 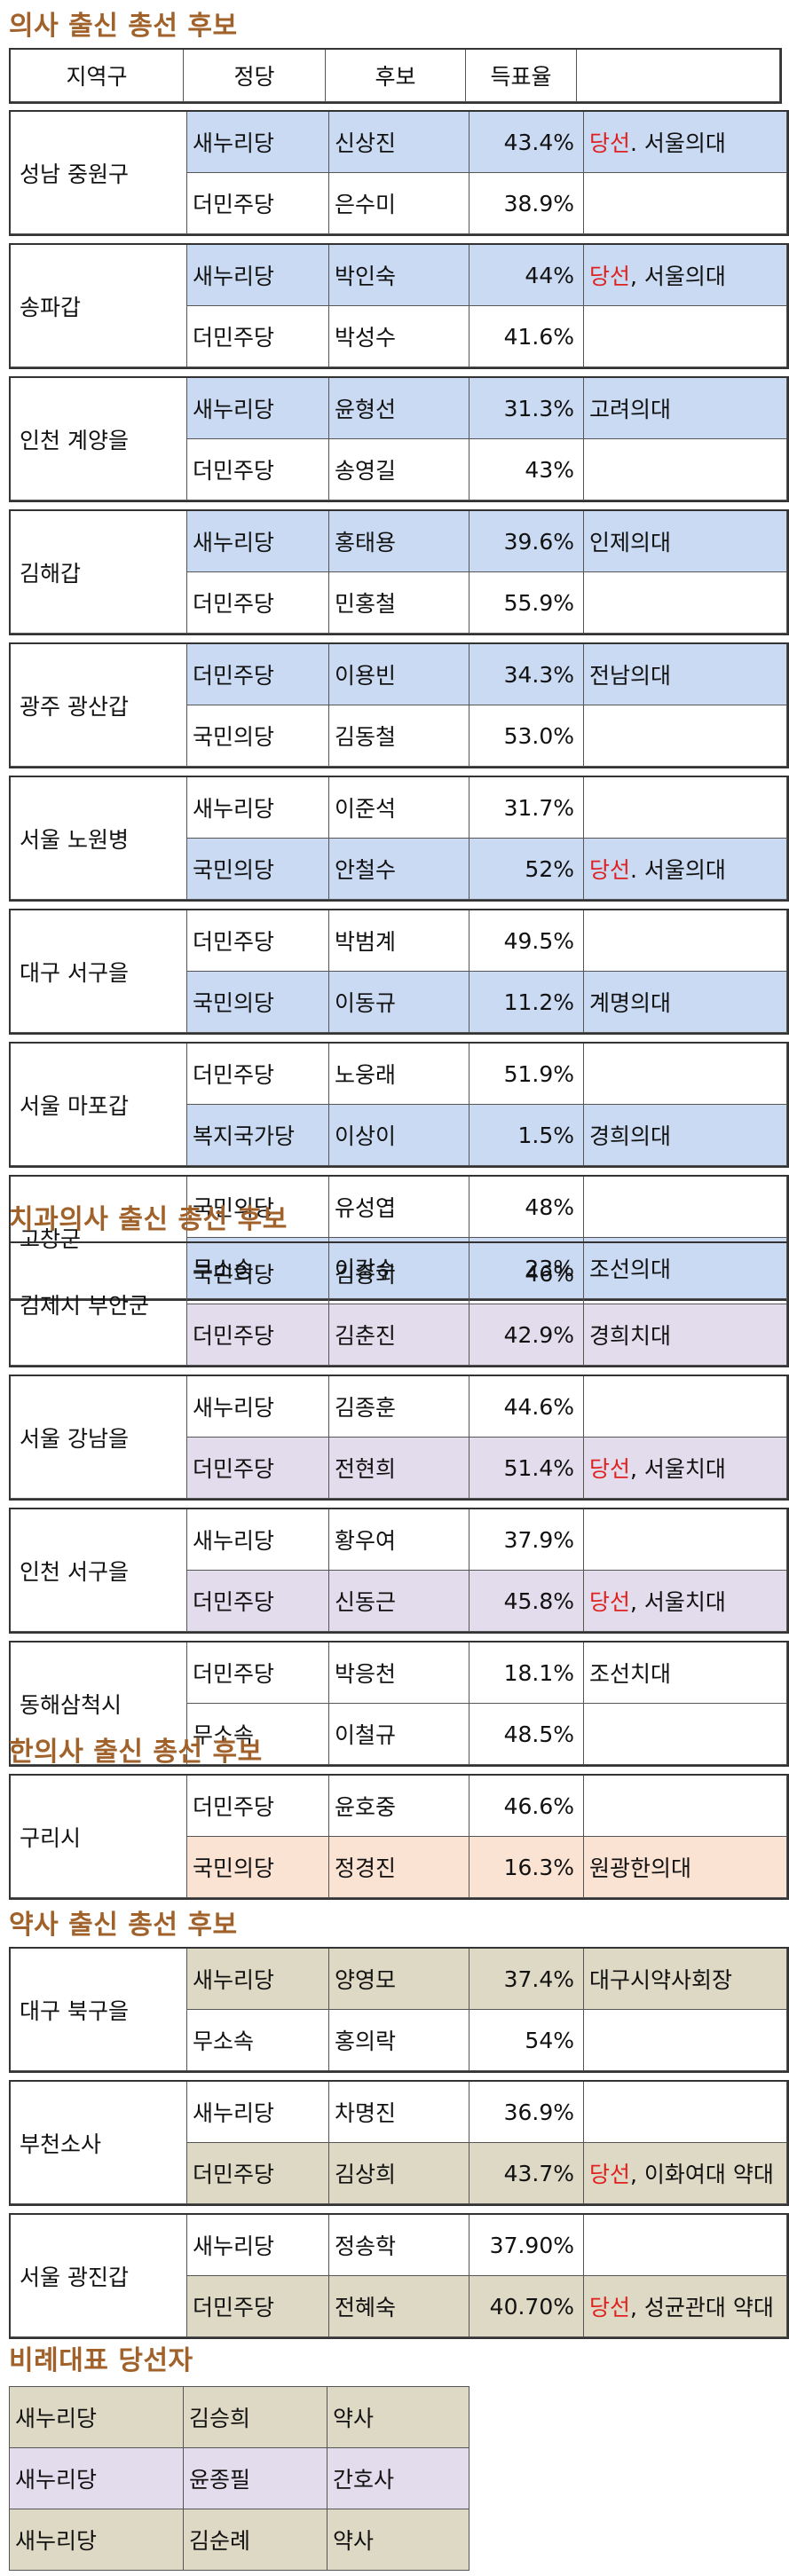 I want to click on district-table: 김제시 부안군 국민의당 김종회 46% 더민주당 김춘진 42.9% 경희치대, so click(x=399, y=1304).